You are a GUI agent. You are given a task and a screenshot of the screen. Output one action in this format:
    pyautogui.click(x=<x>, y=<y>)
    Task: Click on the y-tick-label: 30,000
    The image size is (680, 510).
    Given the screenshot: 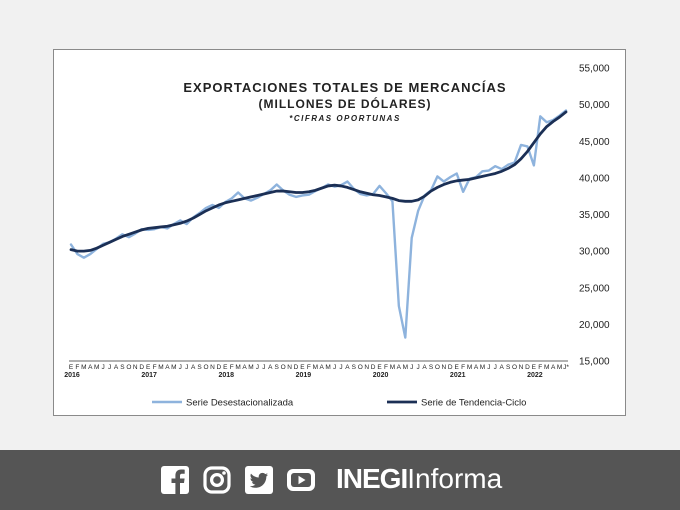 What is the action you would take?
    pyautogui.click(x=594, y=252)
    